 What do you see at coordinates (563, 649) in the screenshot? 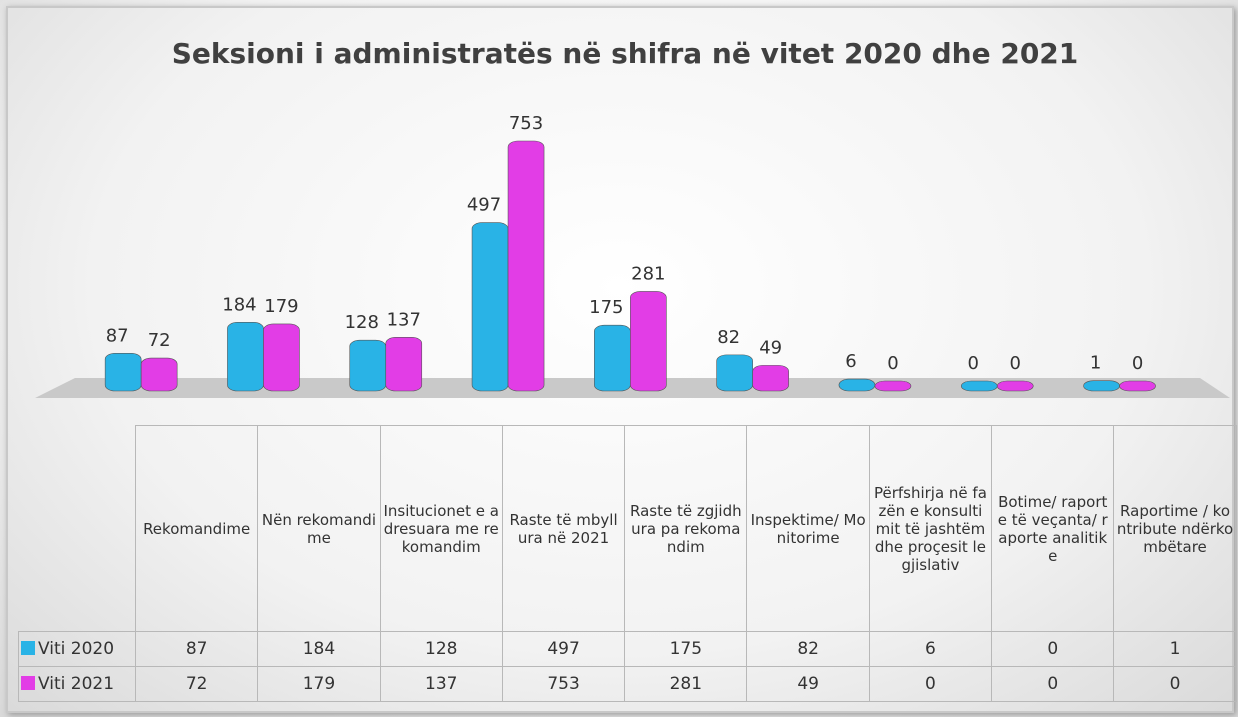
I see `table-value: 497` at bounding box center [563, 649].